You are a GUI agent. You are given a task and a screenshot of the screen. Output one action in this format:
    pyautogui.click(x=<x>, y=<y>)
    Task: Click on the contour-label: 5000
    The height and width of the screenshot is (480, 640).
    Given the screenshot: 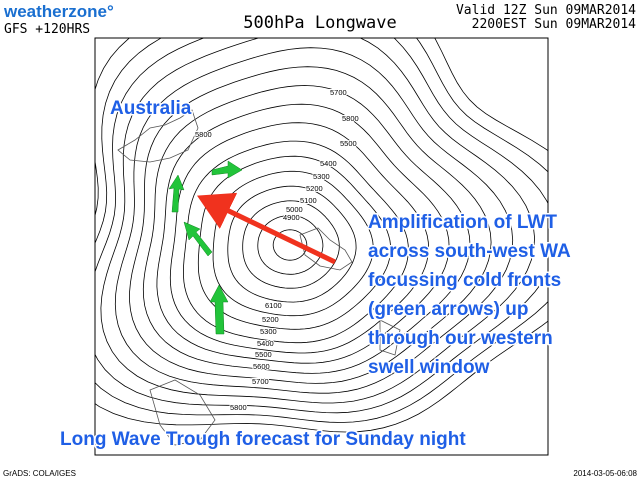 What is the action you would take?
    pyautogui.click(x=294, y=209)
    